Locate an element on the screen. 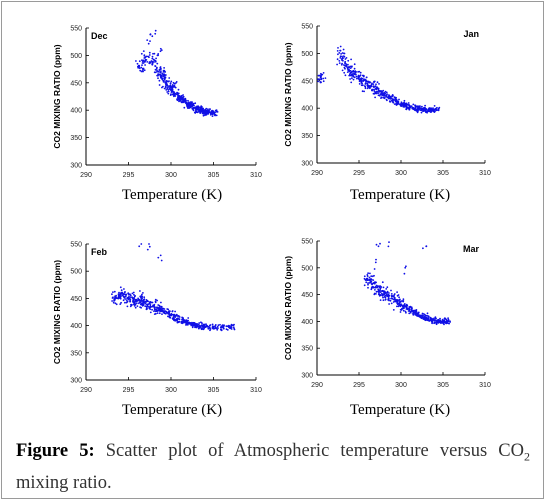 The width and height of the screenshot is (547, 502). figure-label: Figure 5: is located at coordinates (55, 451).